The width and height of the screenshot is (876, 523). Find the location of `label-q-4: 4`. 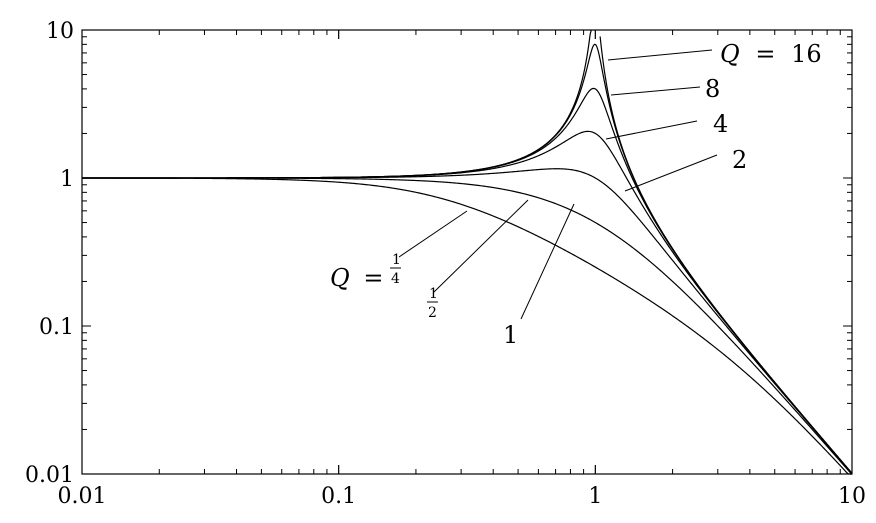

label-q-4: 4 is located at coordinates (720, 124).